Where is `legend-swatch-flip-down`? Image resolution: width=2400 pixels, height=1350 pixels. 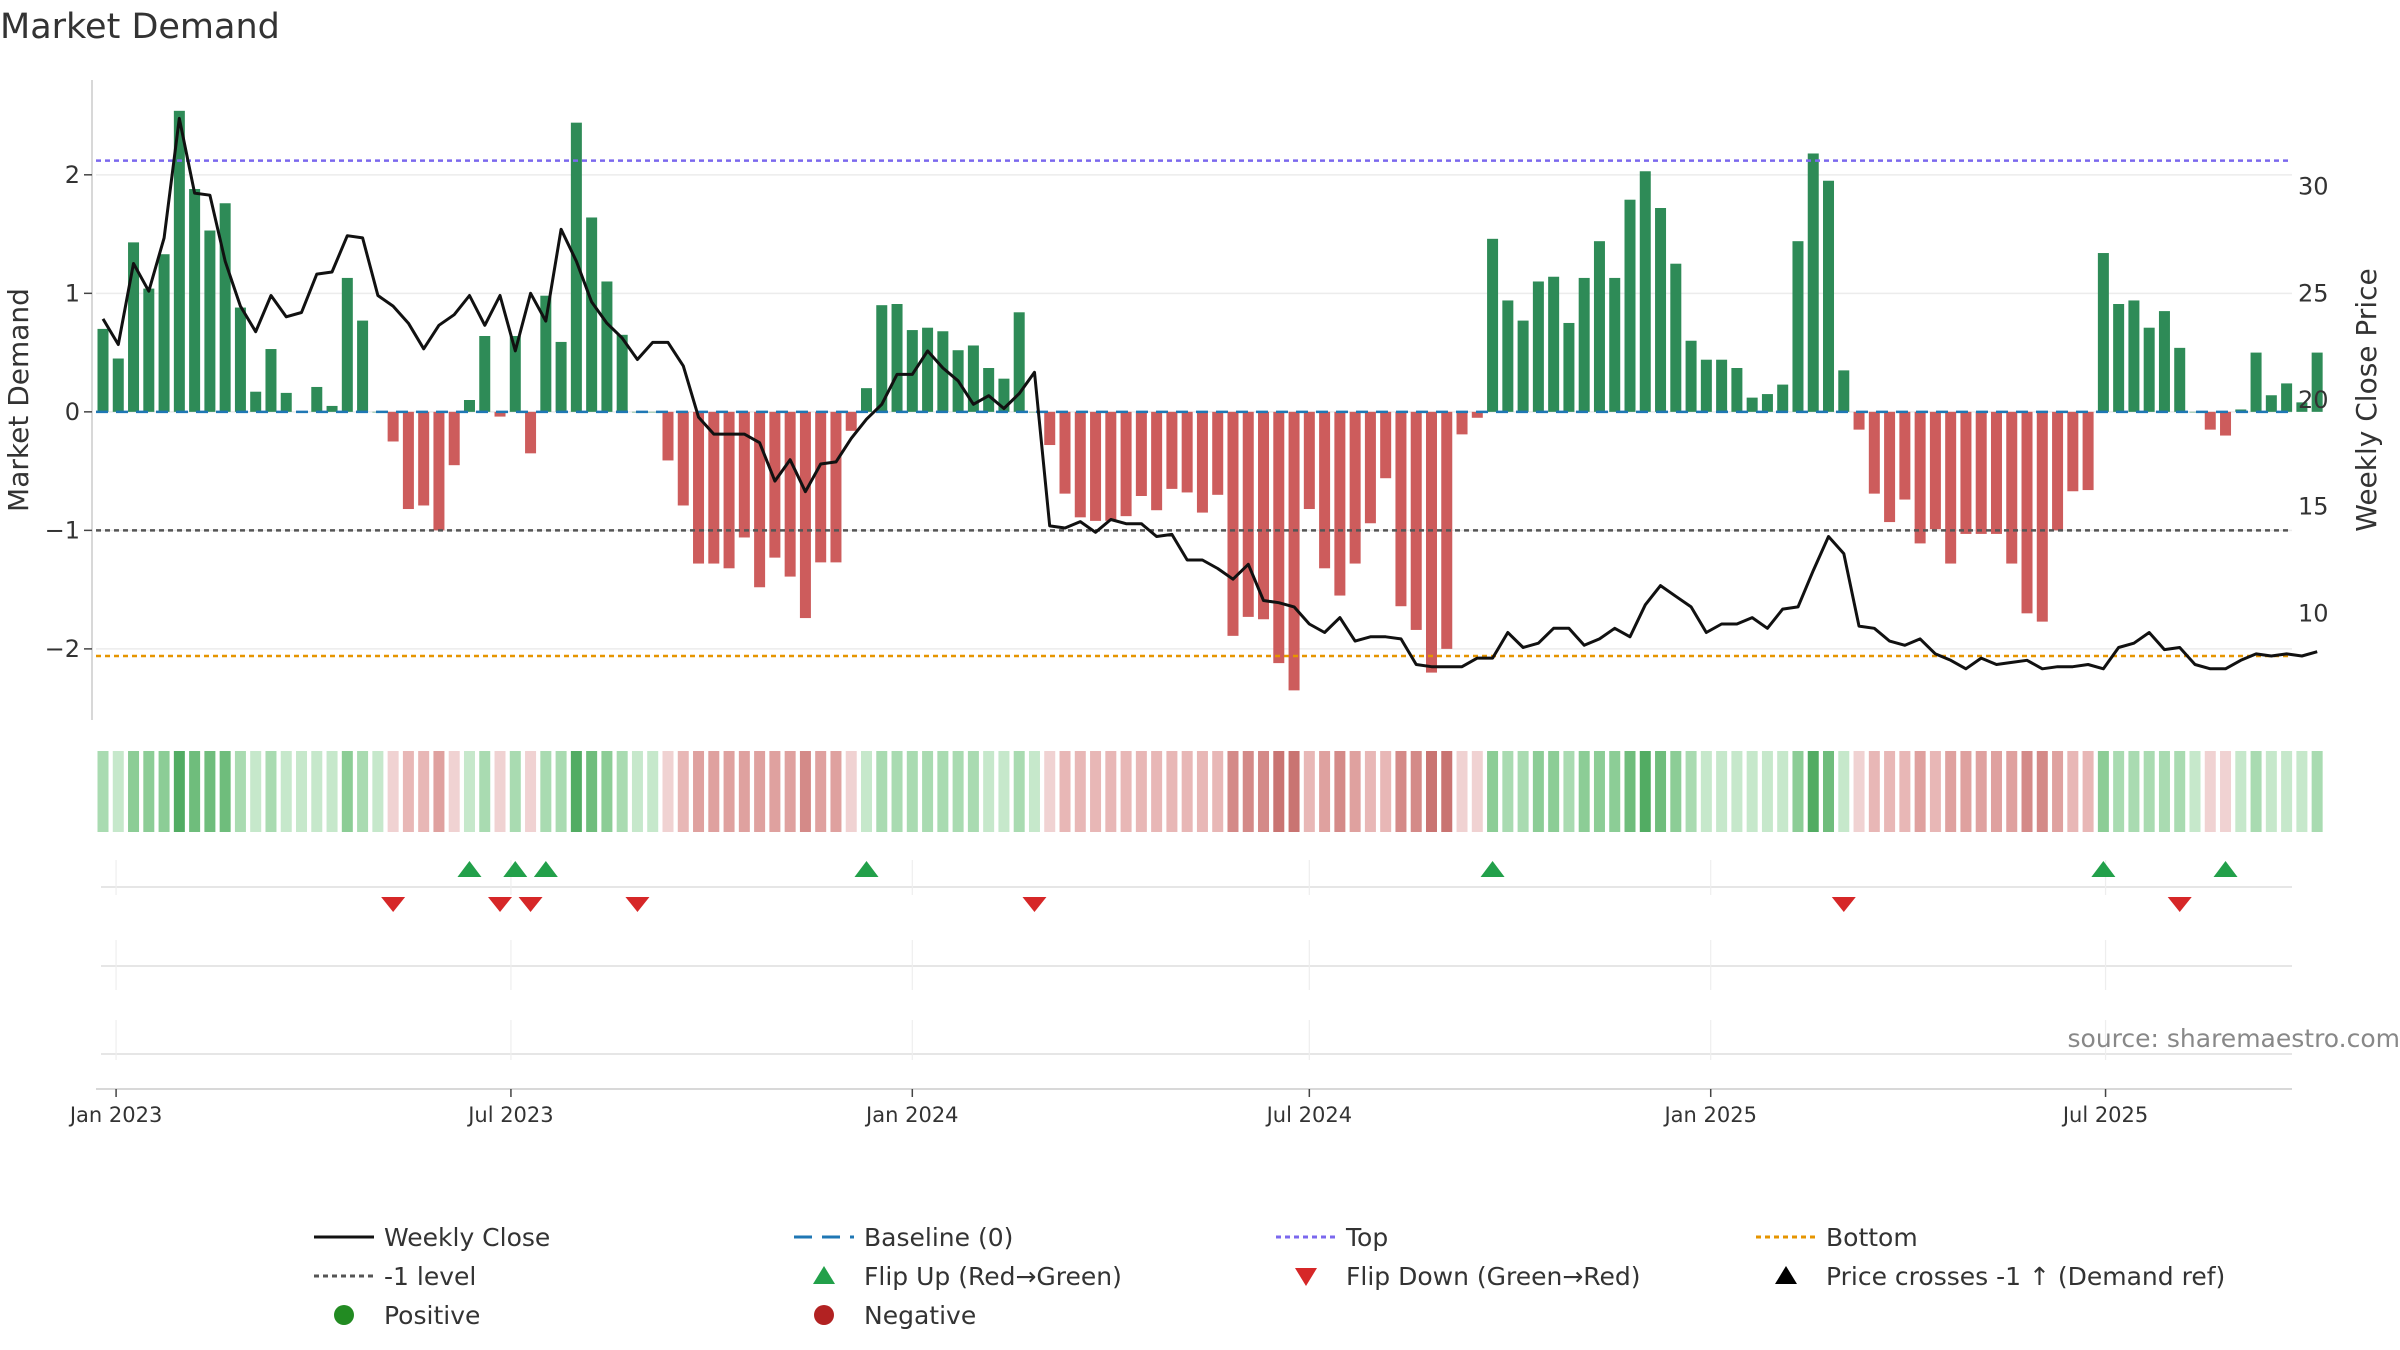 legend-swatch-flip-down is located at coordinates (1306, 1277).